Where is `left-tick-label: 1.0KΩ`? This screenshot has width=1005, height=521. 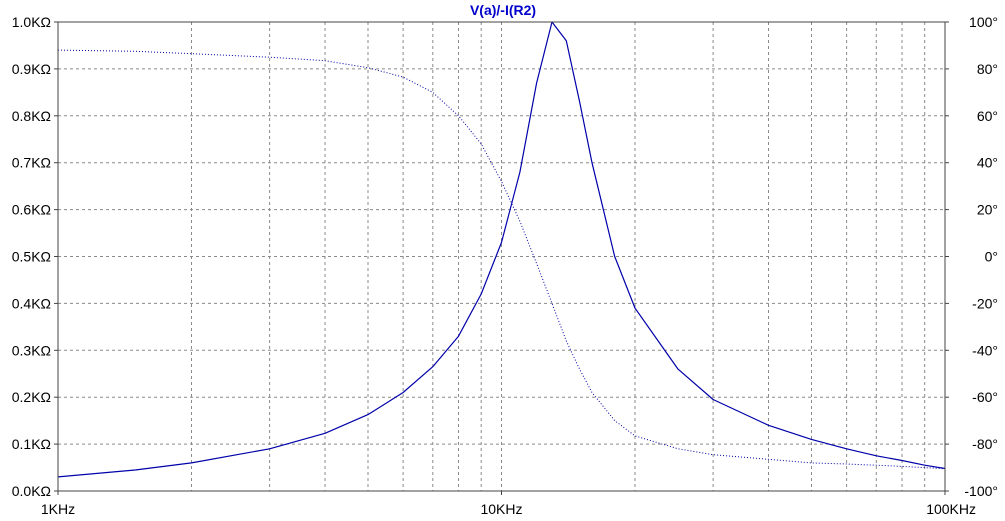
left-tick-label: 1.0KΩ is located at coordinates (31, 22).